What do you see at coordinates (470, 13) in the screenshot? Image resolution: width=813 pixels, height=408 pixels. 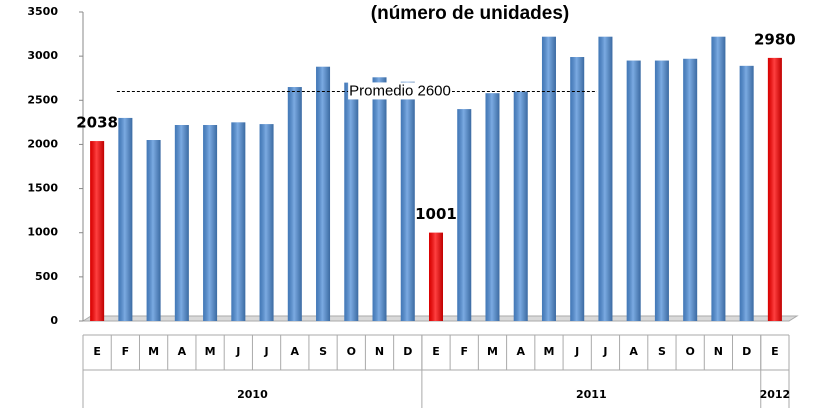 I see `chart-title: (número de unidades)` at bounding box center [470, 13].